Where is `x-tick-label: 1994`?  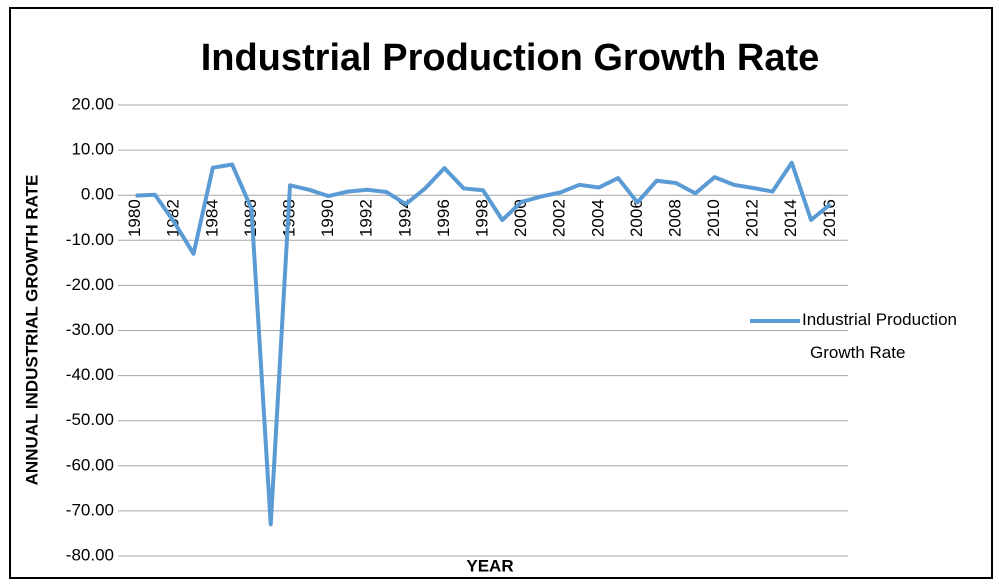
x-tick-label: 1994 is located at coordinates (404, 218).